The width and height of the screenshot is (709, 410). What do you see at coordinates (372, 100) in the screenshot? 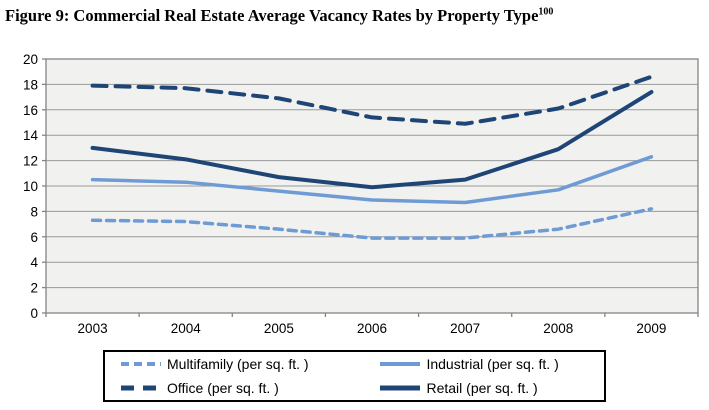
I see `series-line-office` at bounding box center [372, 100].